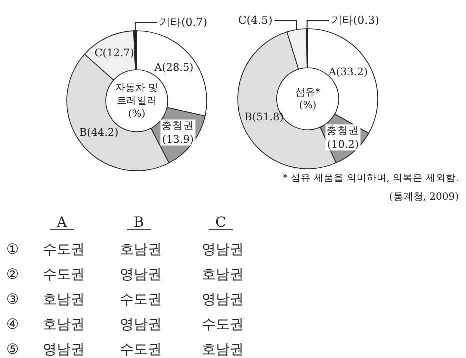  What do you see at coordinates (139, 223) in the screenshot?
I see `category-label: B` at bounding box center [139, 223].